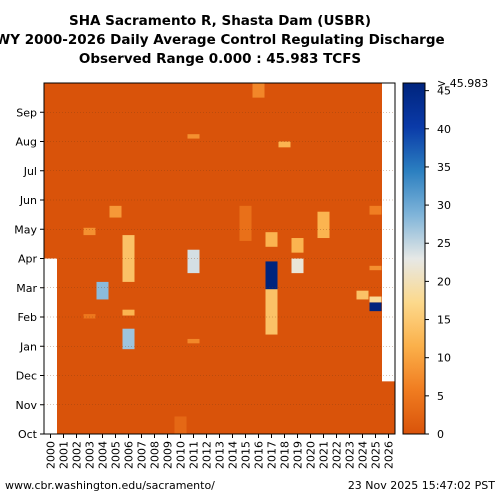 The height and width of the screenshot is (500, 500). I want to click on x-tick-label: 2002, so click(77, 455).